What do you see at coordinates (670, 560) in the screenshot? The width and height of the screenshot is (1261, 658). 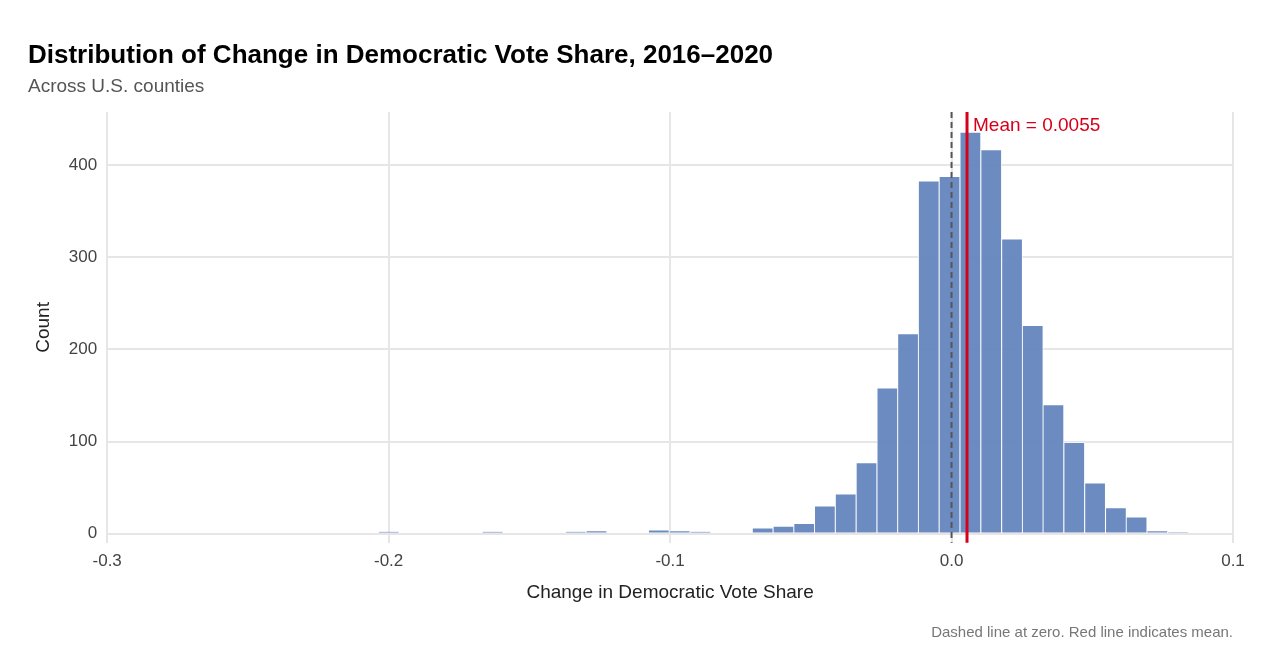 I see `x-tick-label: -0.1` at bounding box center [670, 560].